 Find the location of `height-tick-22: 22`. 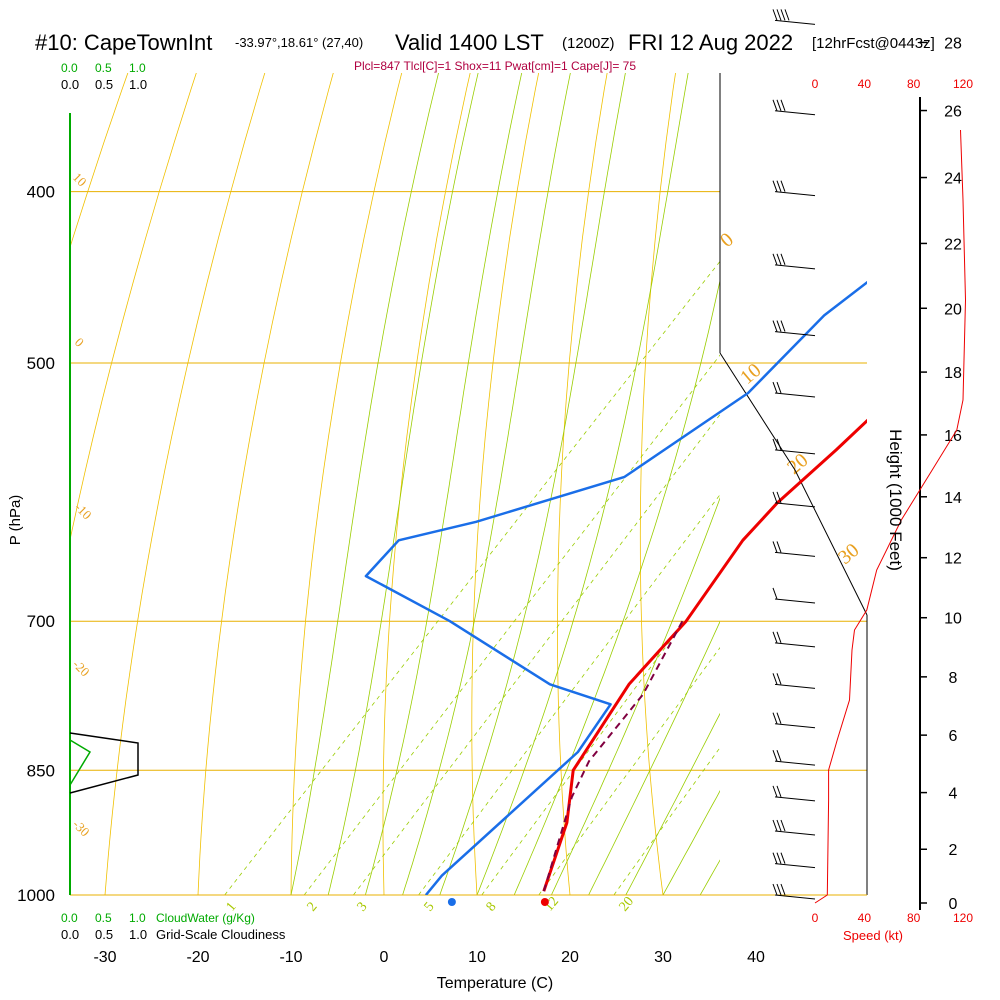

height-tick-22: 22 is located at coordinates (953, 244).